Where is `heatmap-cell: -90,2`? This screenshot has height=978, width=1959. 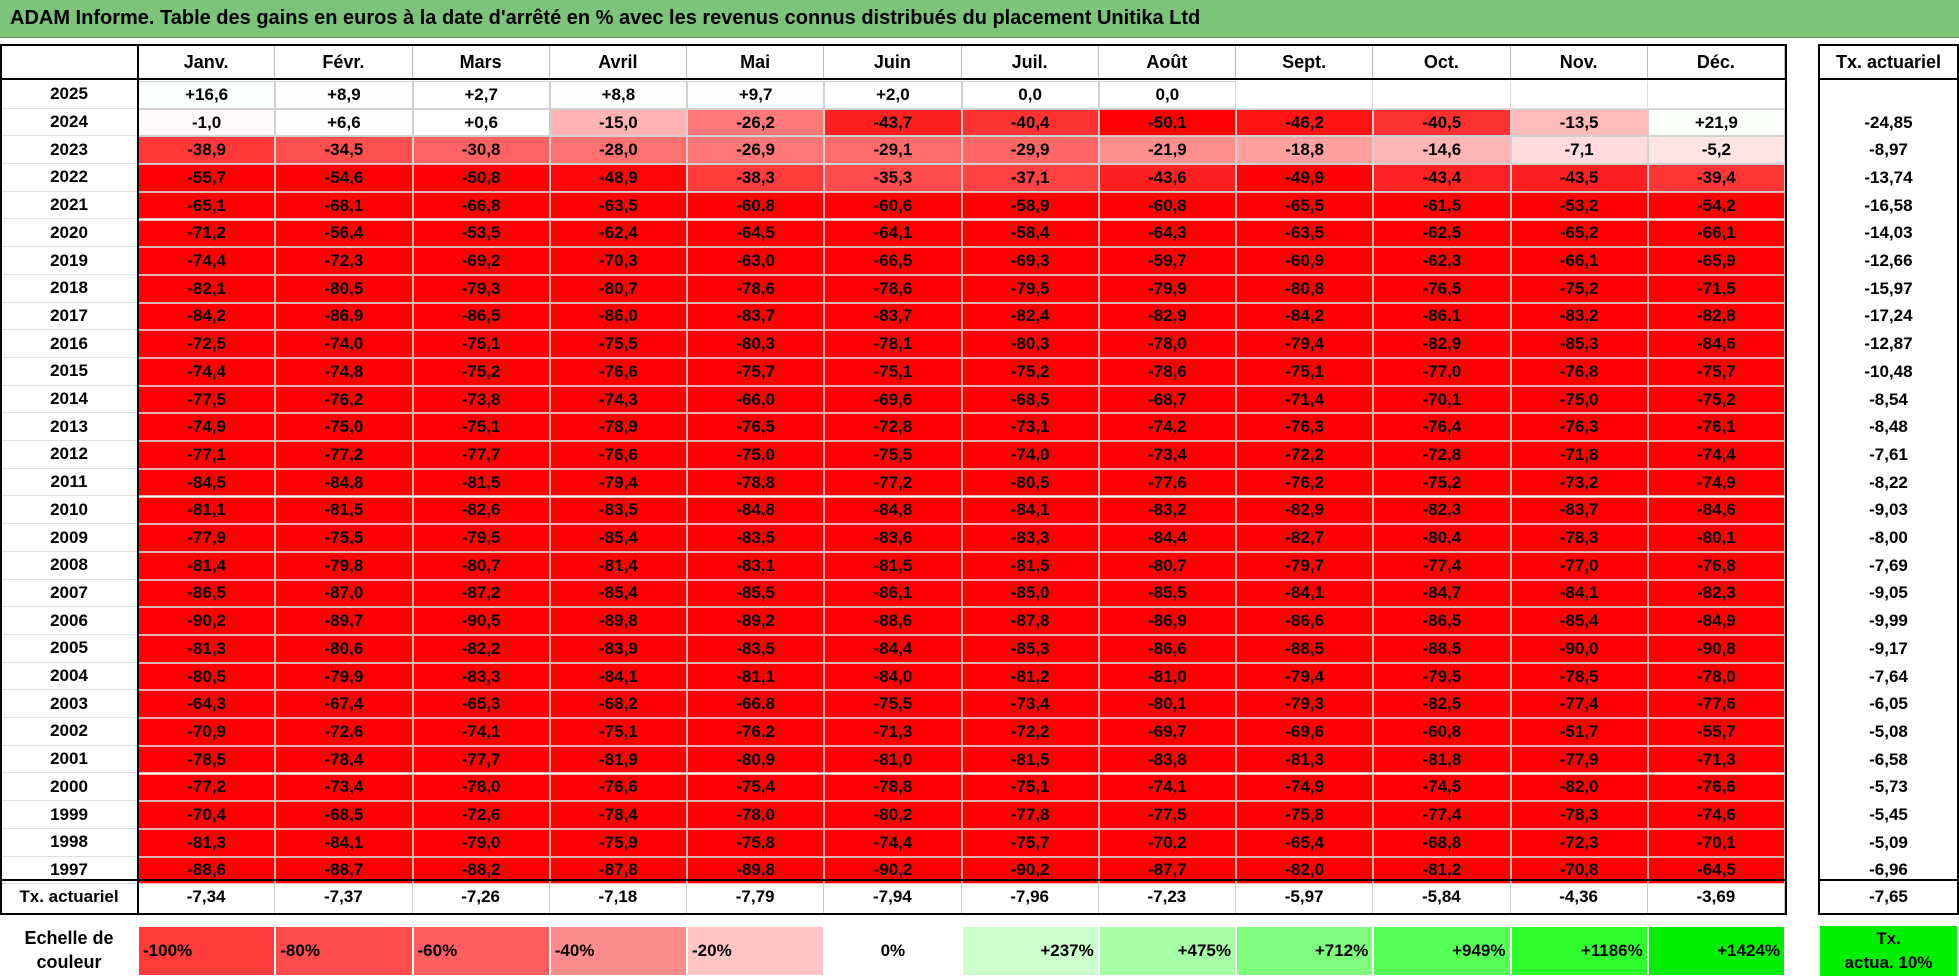
heatmap-cell: -90,2 is located at coordinates (207, 621).